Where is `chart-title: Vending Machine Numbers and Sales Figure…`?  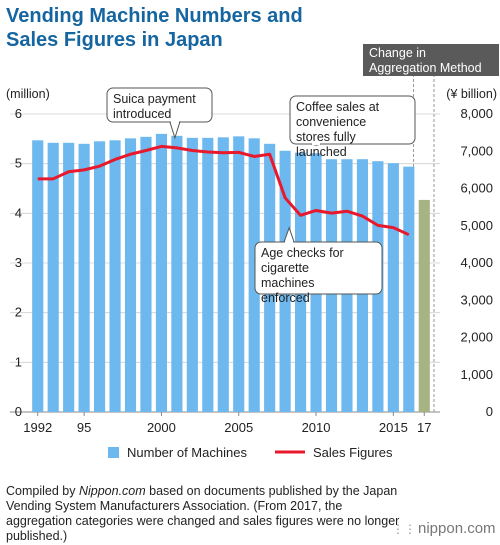 chart-title: Vending Machine Numbers and Sales Figure… is located at coordinates (154, 28).